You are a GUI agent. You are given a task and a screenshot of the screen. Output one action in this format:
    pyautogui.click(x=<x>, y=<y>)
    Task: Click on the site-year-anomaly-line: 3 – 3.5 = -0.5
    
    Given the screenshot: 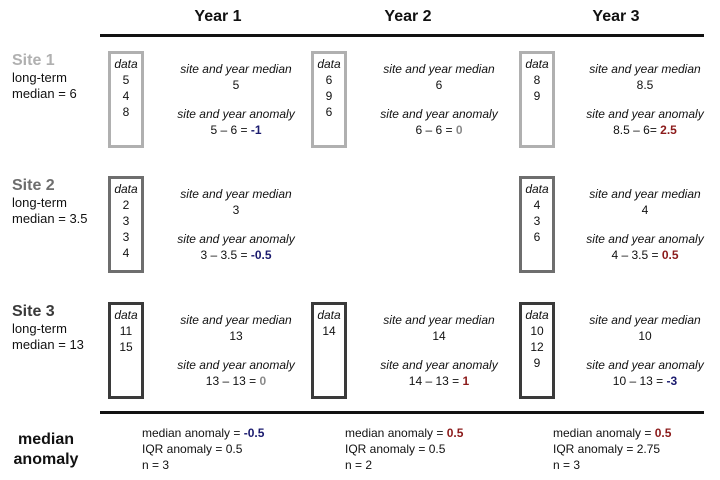 What is the action you would take?
    pyautogui.click(x=236, y=255)
    